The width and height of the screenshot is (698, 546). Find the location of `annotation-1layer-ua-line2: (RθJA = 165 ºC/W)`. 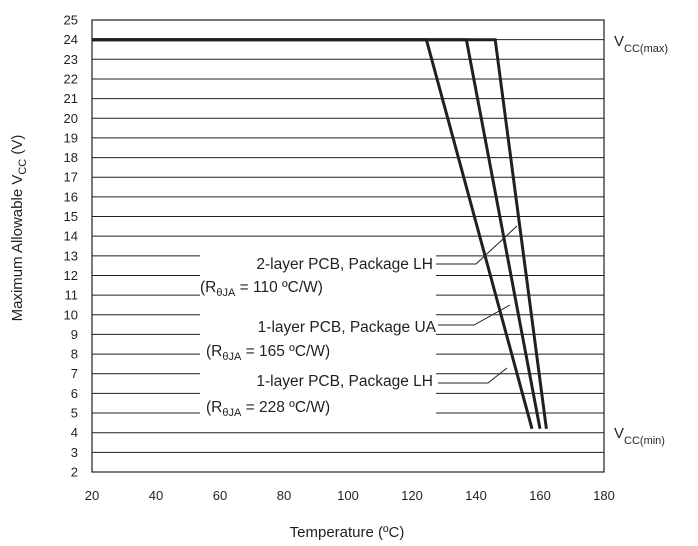

annotation-1layer-ua-line2: (RθJA = 165 ºC/W) is located at coordinates (268, 353).